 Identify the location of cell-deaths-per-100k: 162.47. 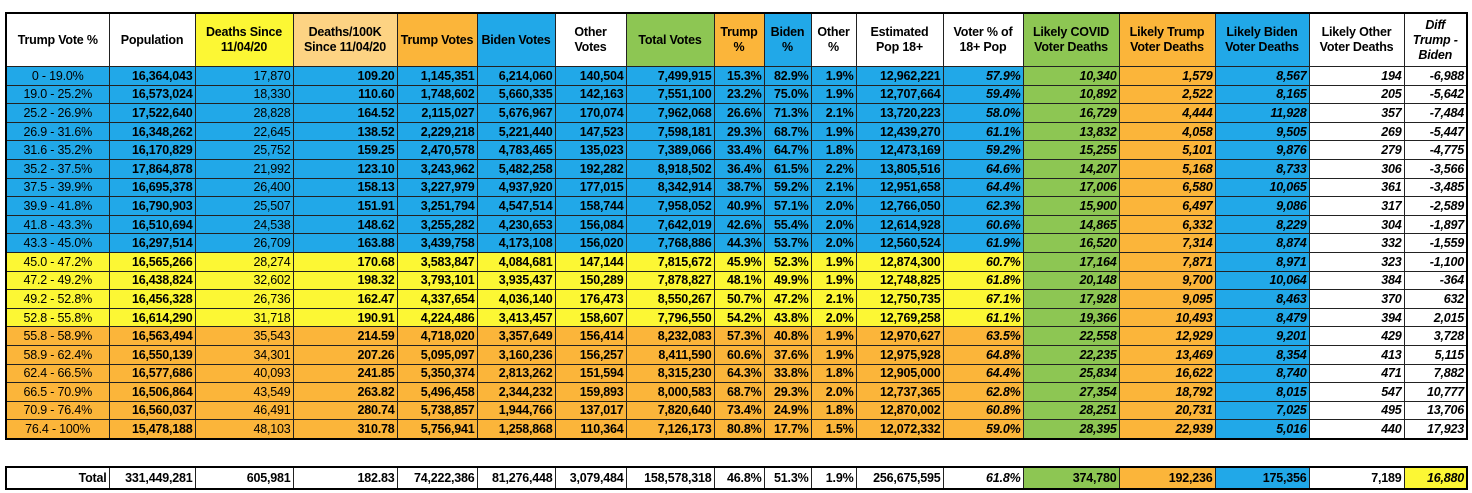
(345, 299).